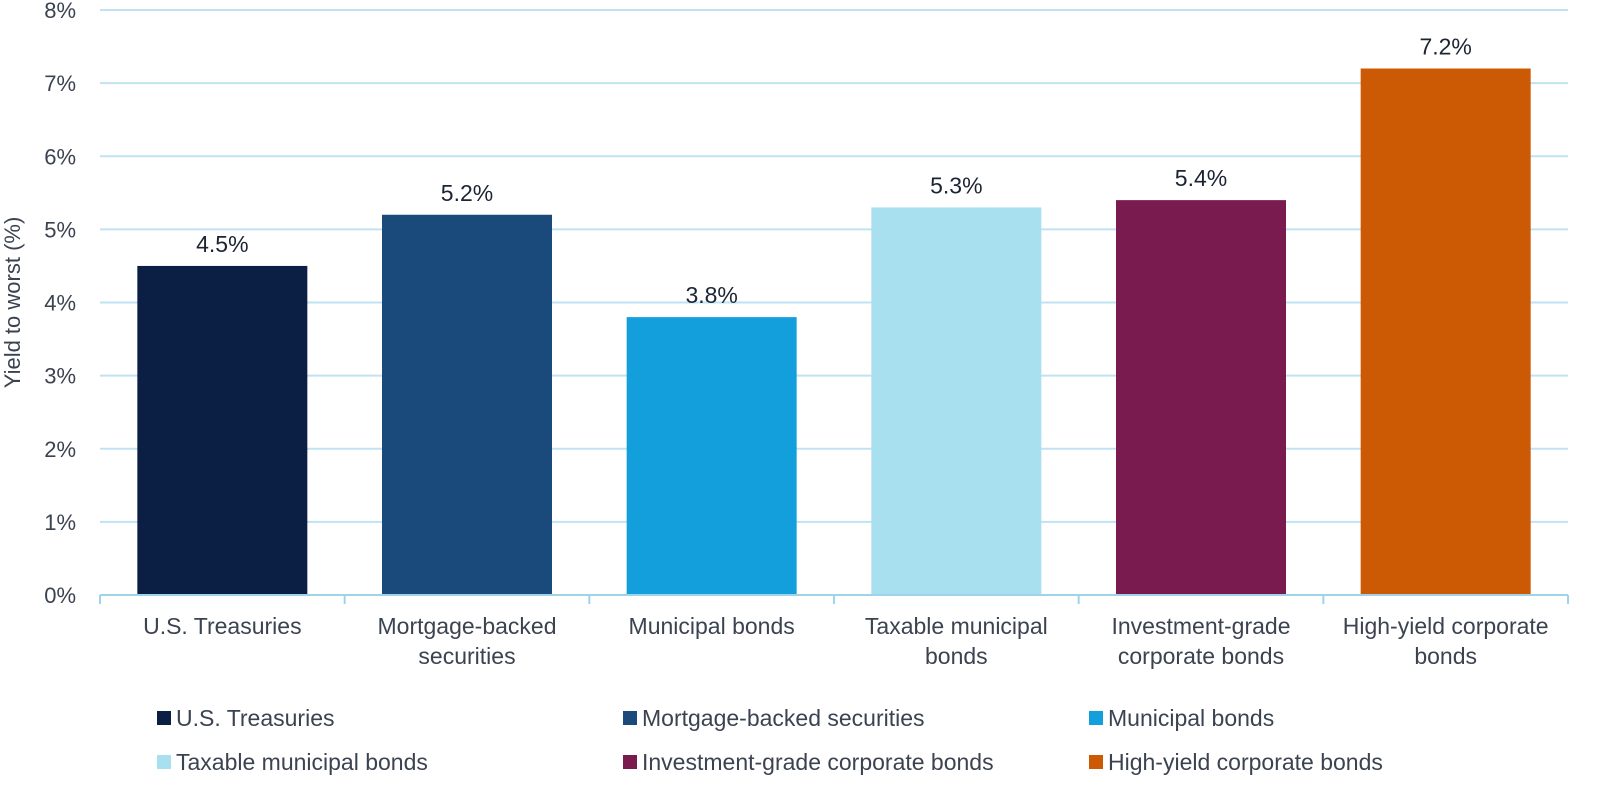  What do you see at coordinates (222, 626) in the screenshot?
I see `x-category-label: U.S. Treasuries` at bounding box center [222, 626].